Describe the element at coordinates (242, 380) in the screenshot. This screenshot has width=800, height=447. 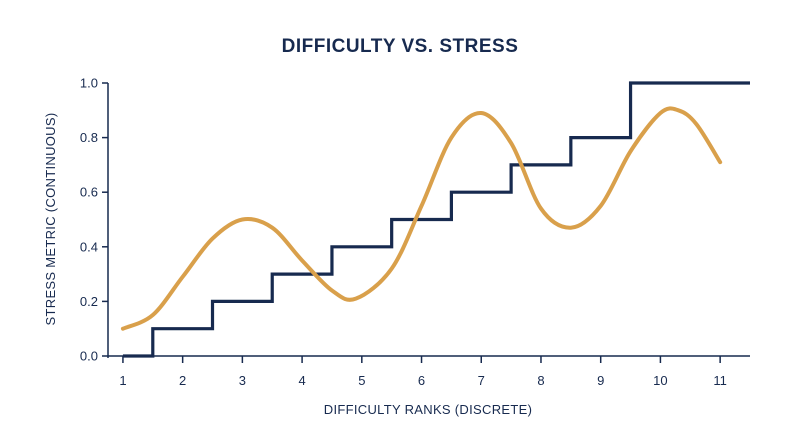
I see `x-tick-label: 3` at that location.